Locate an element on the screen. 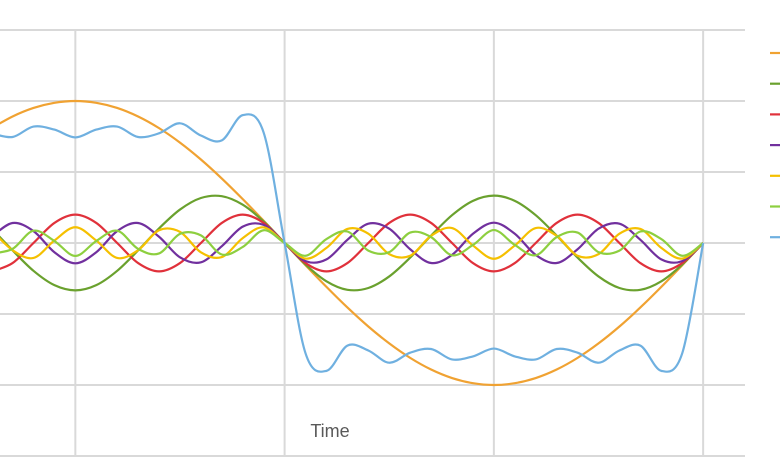  legend is located at coordinates (775, 145).